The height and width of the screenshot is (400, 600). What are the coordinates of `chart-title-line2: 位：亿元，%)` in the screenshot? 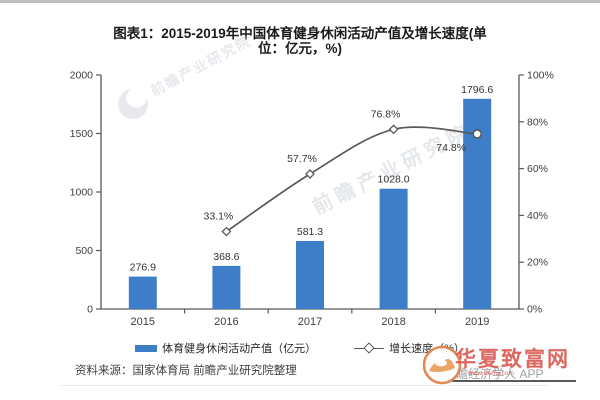 It's located at (300, 48).